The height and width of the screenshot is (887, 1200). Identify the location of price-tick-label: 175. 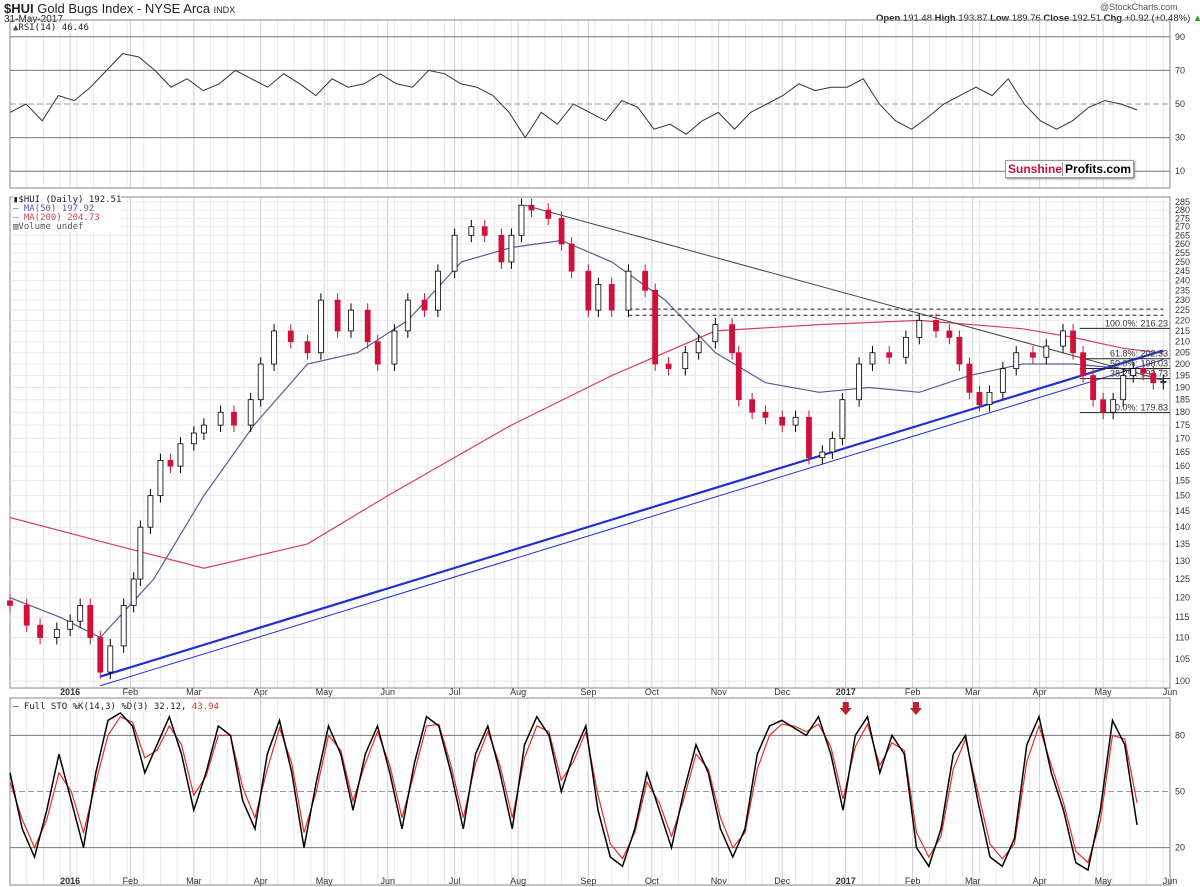
(1182, 425).